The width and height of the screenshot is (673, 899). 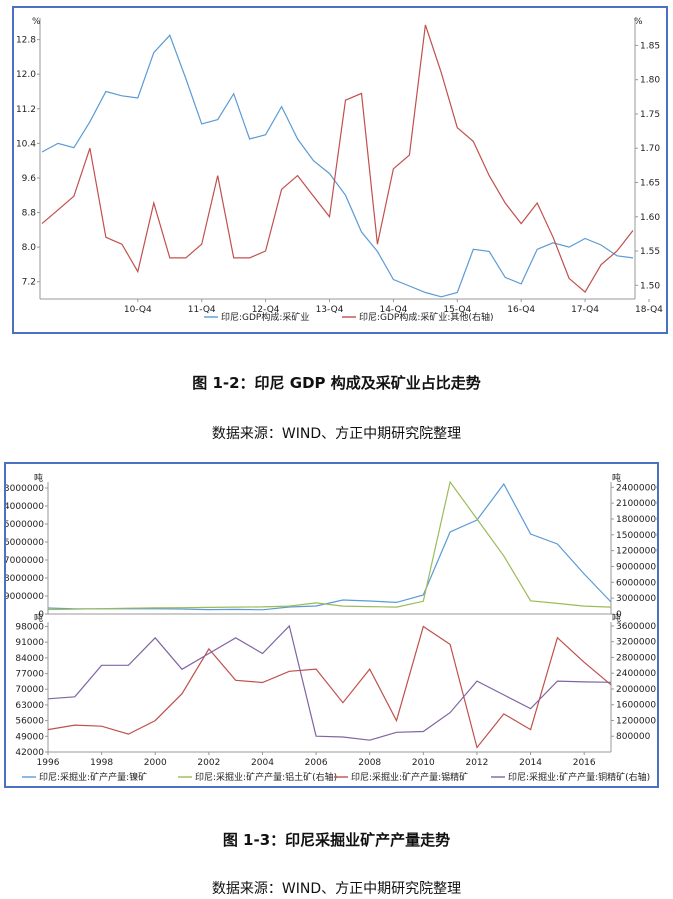 I want to click on top-left-tick-label: 0, so click(x=41, y=615).